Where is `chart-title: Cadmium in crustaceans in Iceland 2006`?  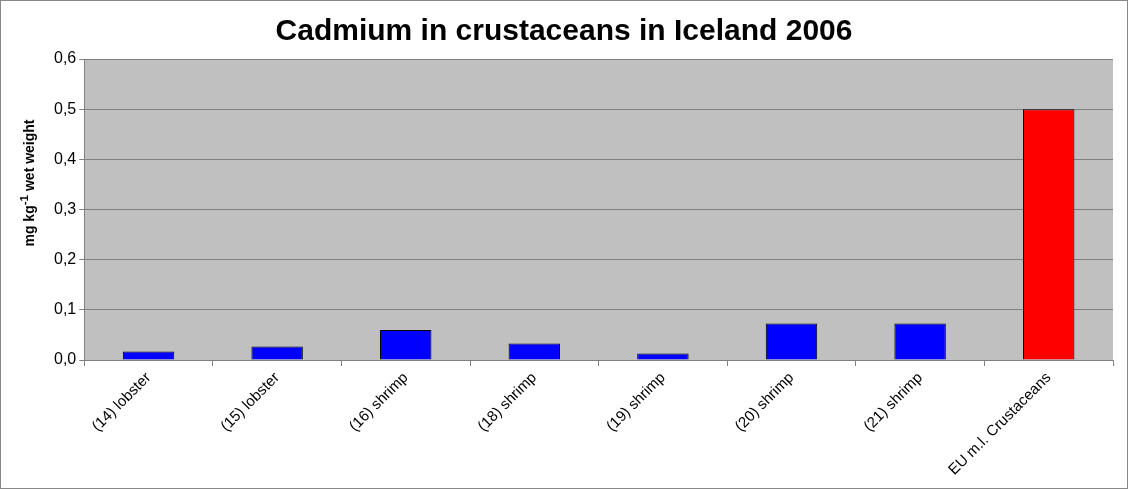
chart-title: Cadmium in crustaceans in Iceland 2006 is located at coordinates (564, 30).